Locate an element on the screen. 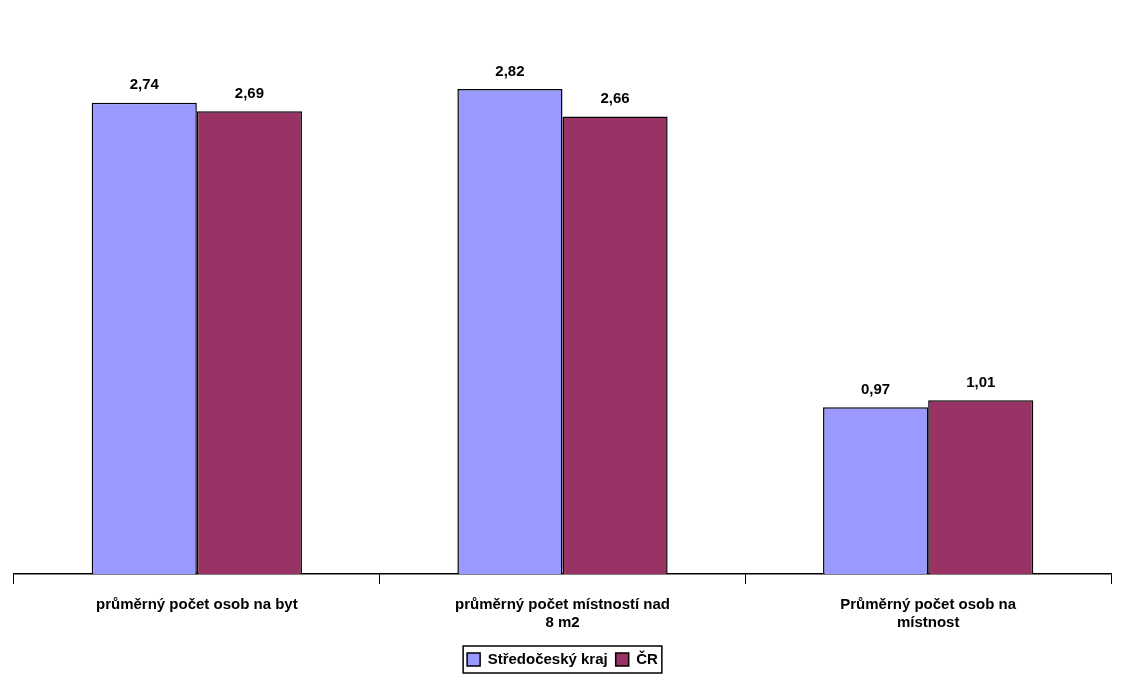 This screenshot has width=1125, height=685. legend-label: Středočeský kraj is located at coordinates (547, 658).